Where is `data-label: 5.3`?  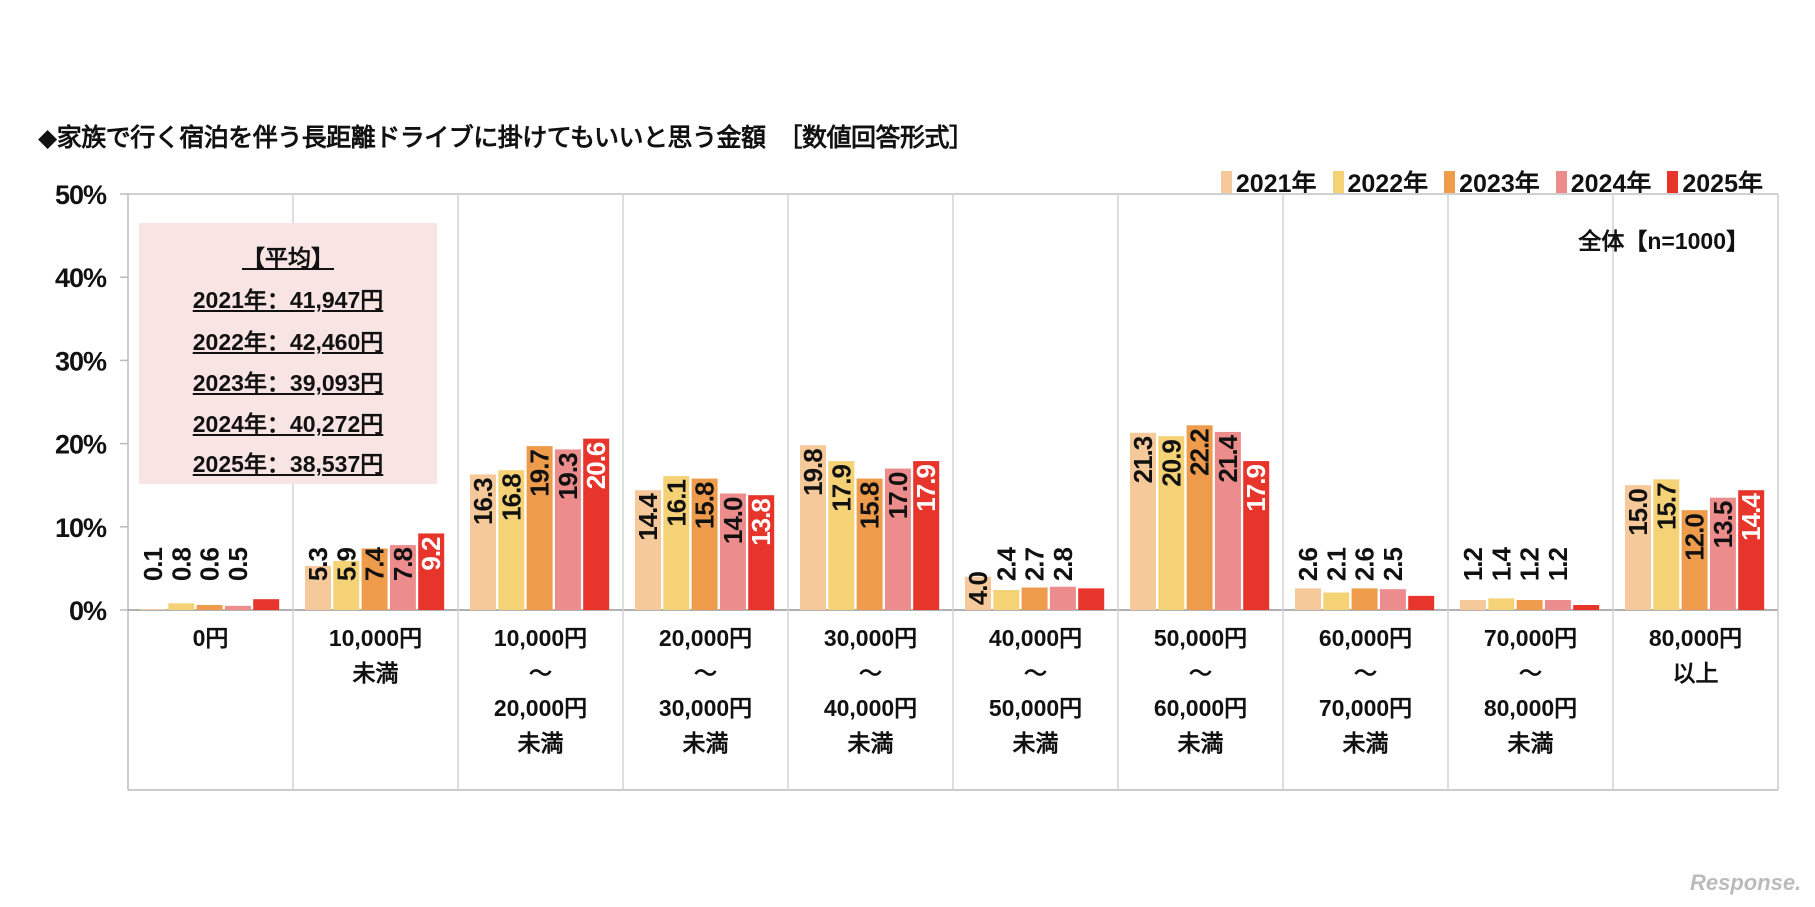 data-label: 5.3 is located at coordinates (318, 564).